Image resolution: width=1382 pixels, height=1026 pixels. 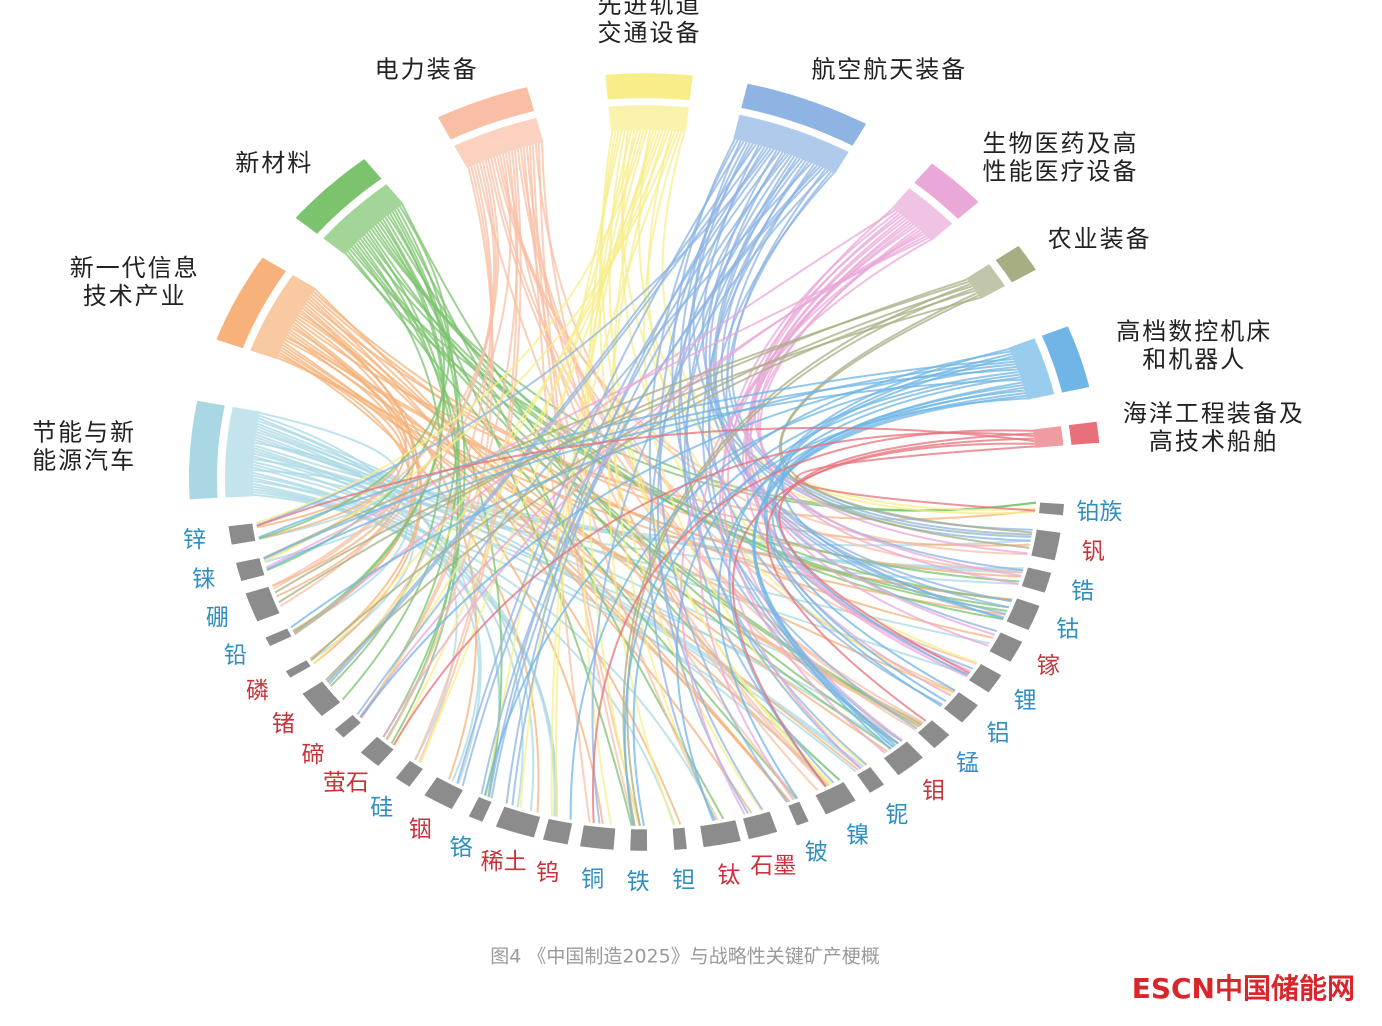 What do you see at coordinates (933, 791) in the screenshot?
I see `mineral-label: 钼` at bounding box center [933, 791].